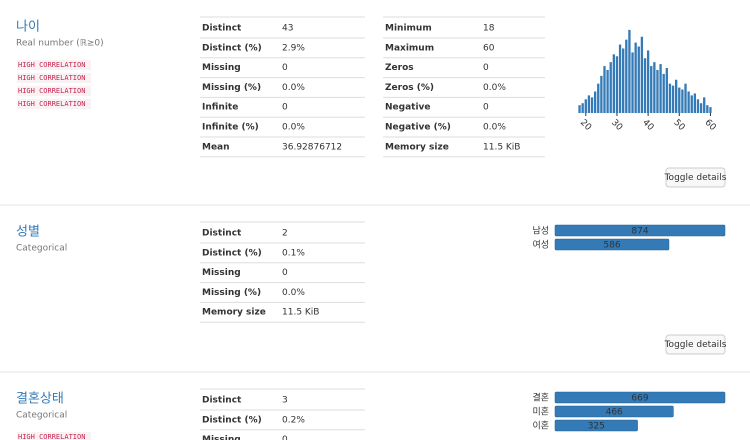  Describe the element at coordinates (399, 68) in the screenshot. I see `stat-label: Zeros` at that location.